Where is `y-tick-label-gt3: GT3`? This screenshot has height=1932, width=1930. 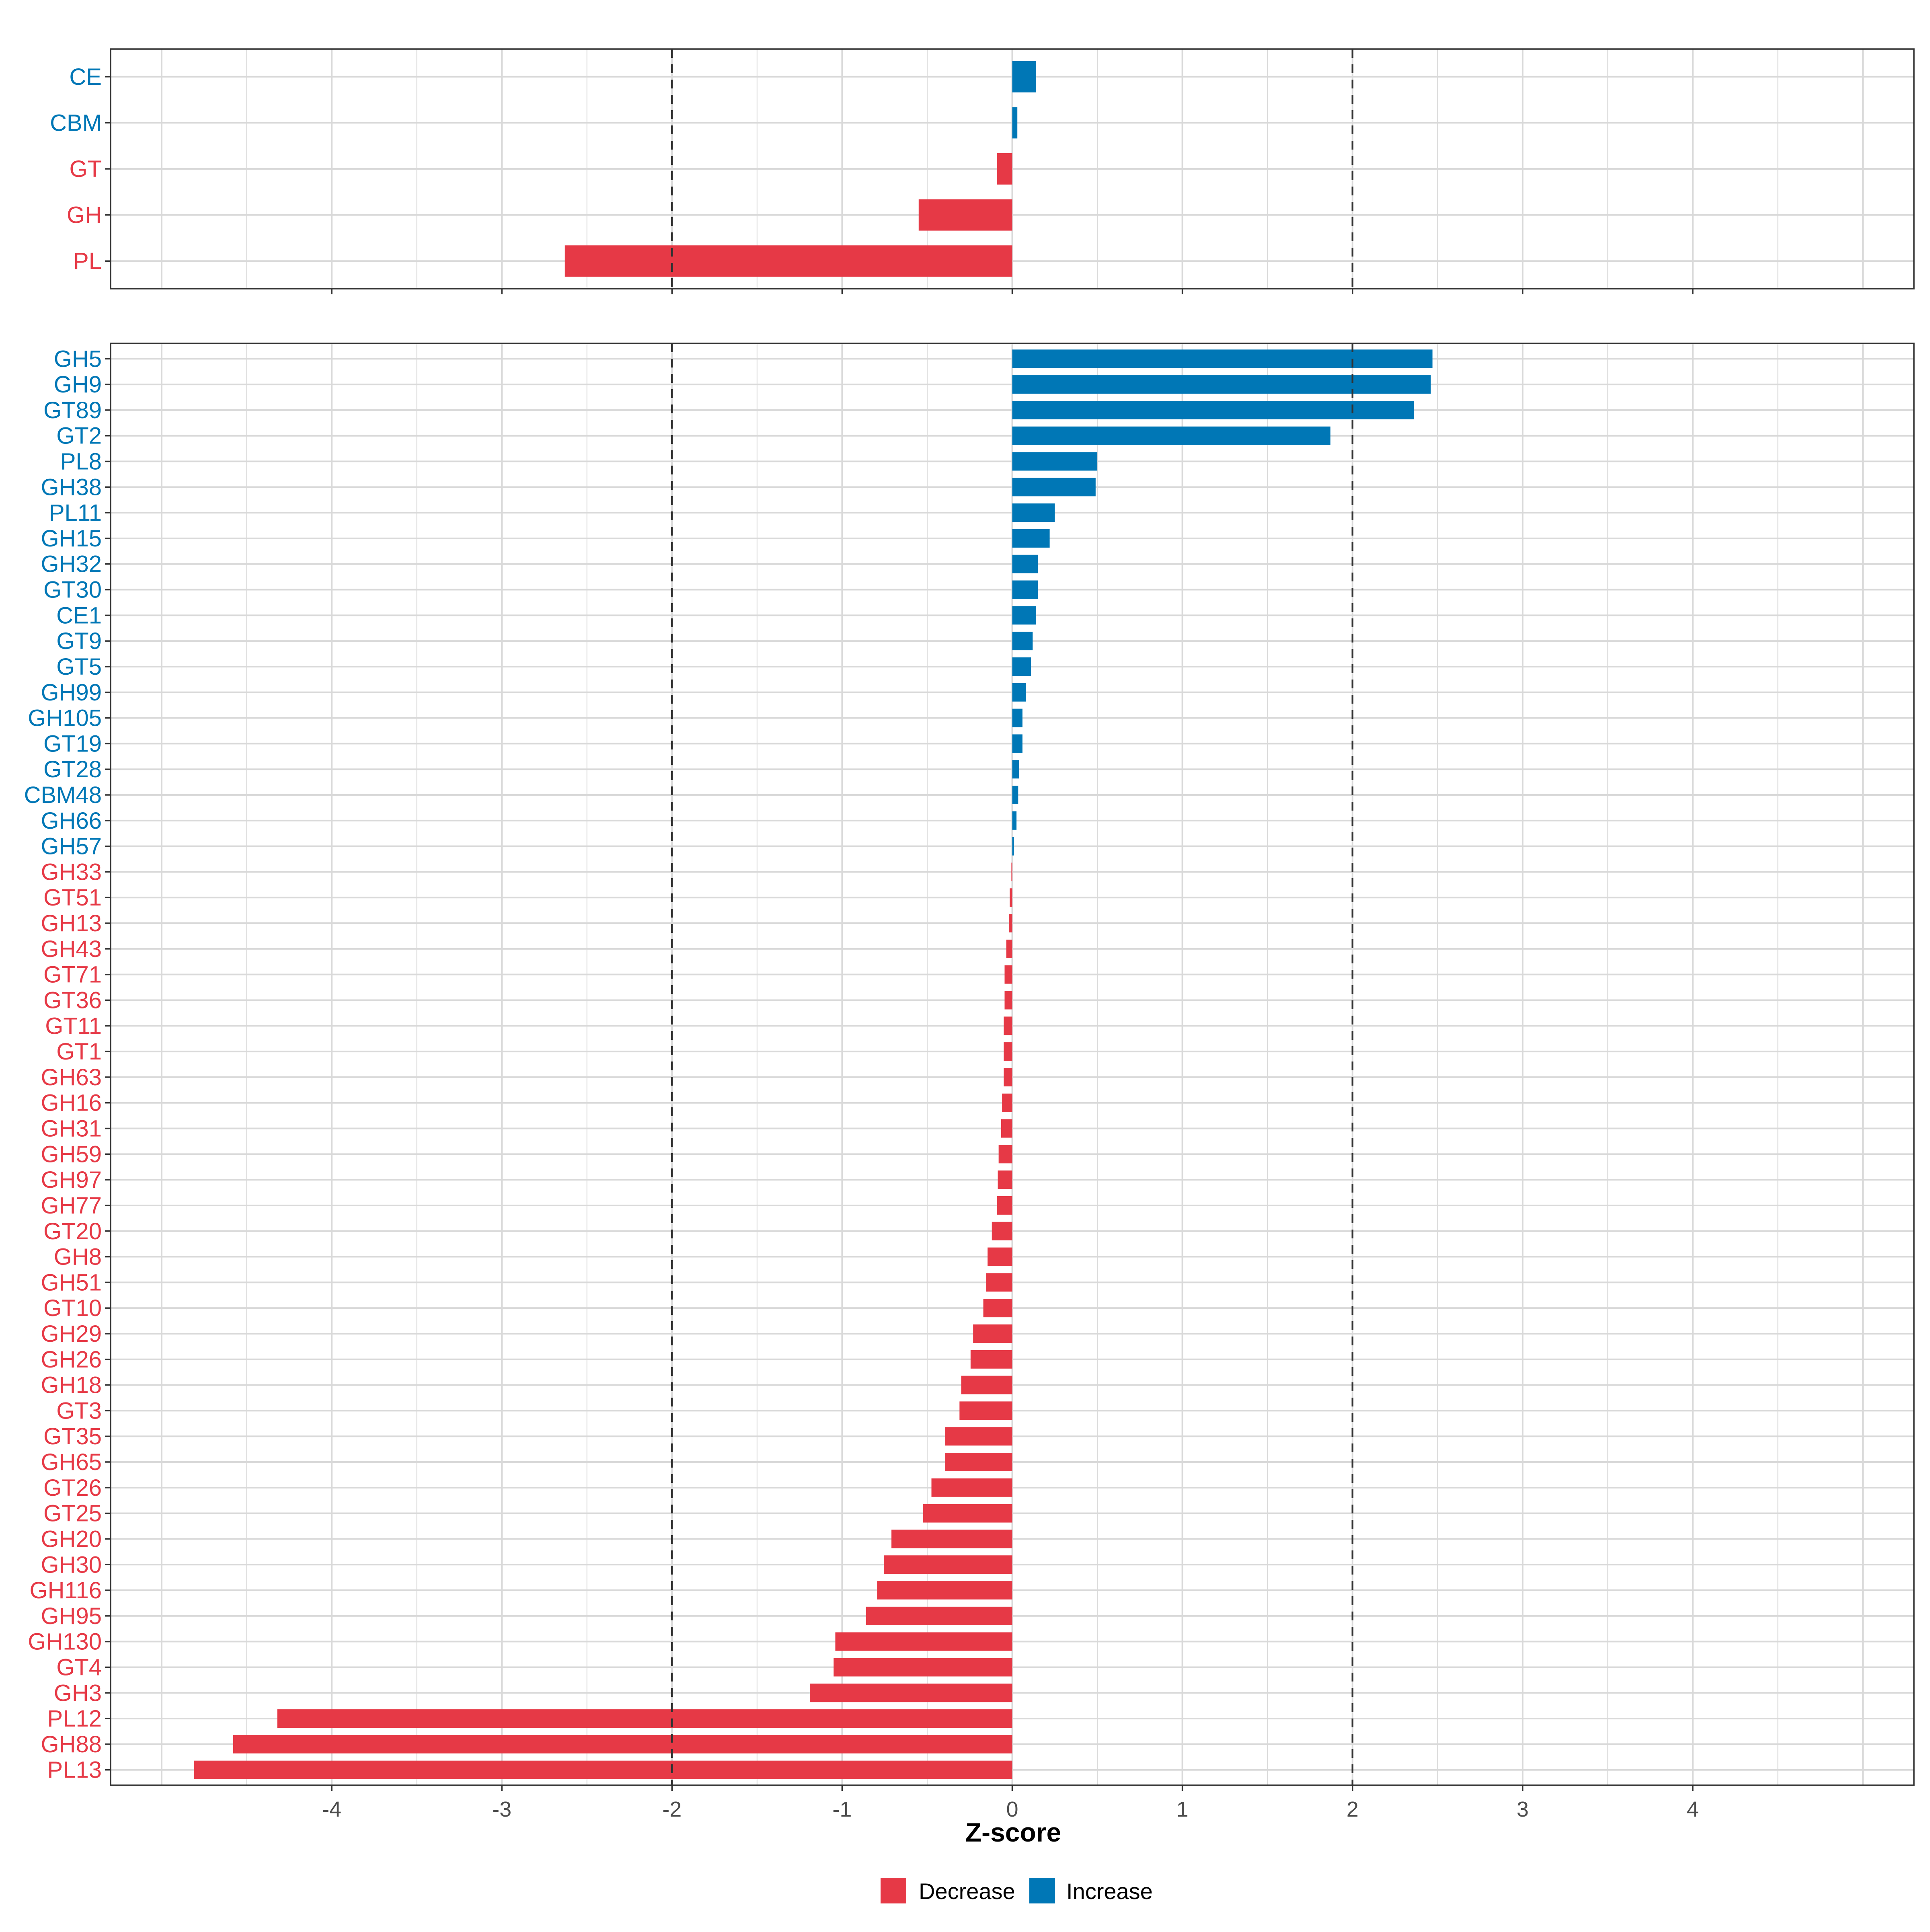
y-tick-label-gt3: GT3 is located at coordinates (79, 1411).